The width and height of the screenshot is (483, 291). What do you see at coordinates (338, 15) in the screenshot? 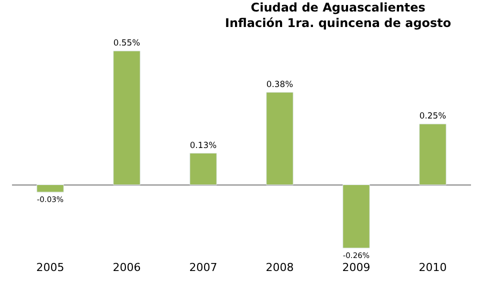
I see `chart-title: Ciudad de Aguascalientes Inflación 1ra. quincena de agosto` at bounding box center [338, 15].